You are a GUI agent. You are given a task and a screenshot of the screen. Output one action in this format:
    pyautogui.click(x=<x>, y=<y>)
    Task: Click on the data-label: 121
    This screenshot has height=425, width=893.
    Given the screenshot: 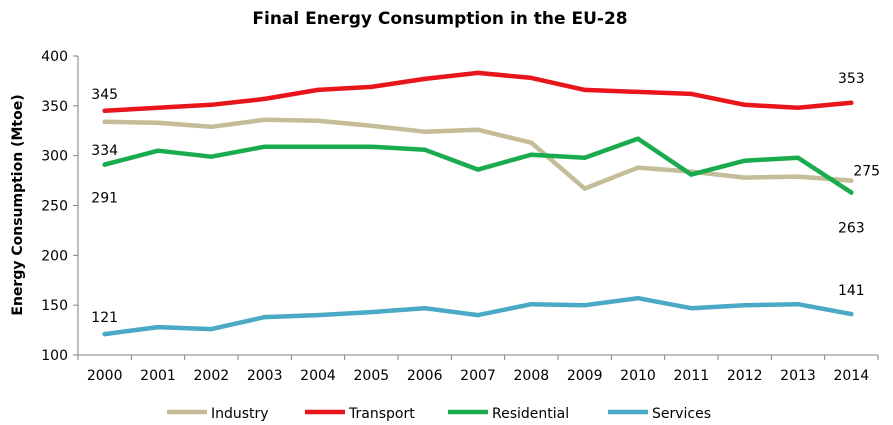 What is the action you would take?
    pyautogui.click(x=104, y=318)
    